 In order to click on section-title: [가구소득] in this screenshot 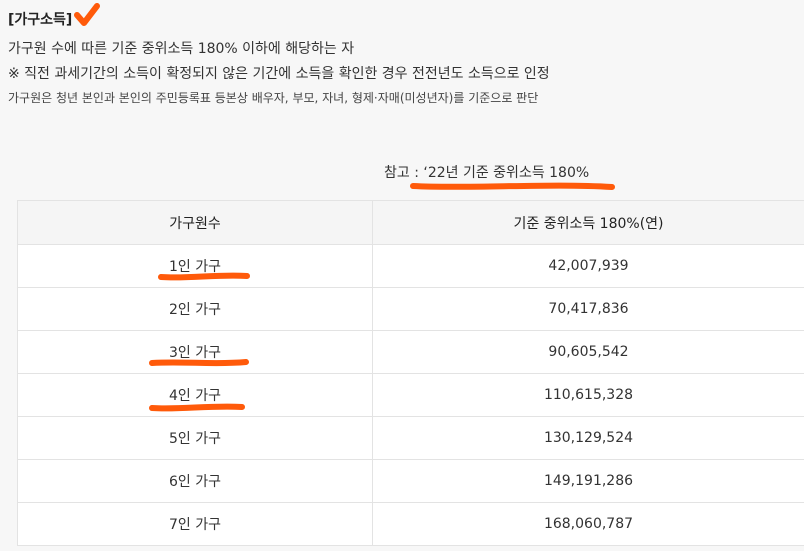, I will do `click(40, 20)`.